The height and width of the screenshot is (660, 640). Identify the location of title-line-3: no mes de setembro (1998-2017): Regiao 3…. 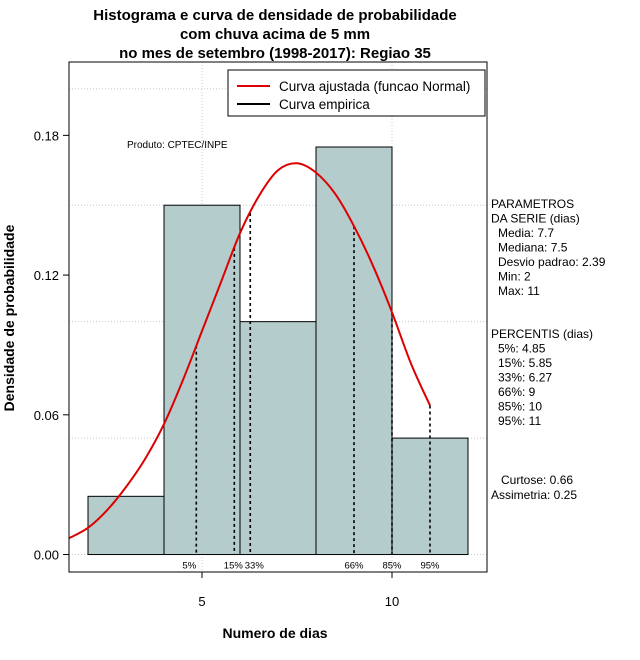
(275, 53).